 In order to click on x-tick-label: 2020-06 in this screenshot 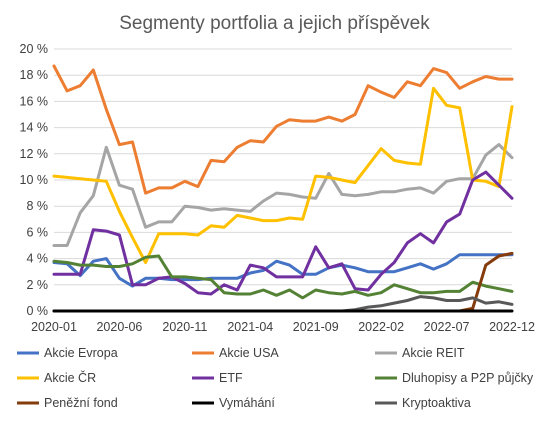, I will do `click(119, 327)`.